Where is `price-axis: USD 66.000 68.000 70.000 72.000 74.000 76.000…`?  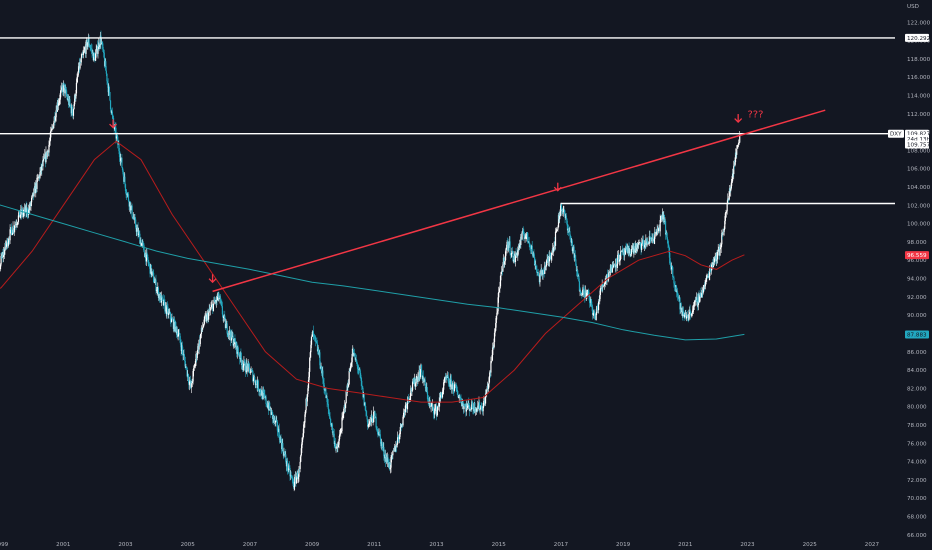
price-axis: USD 66.000 68.000 70.000 72.000 74.000 76.000… is located at coordinates (919, 271).